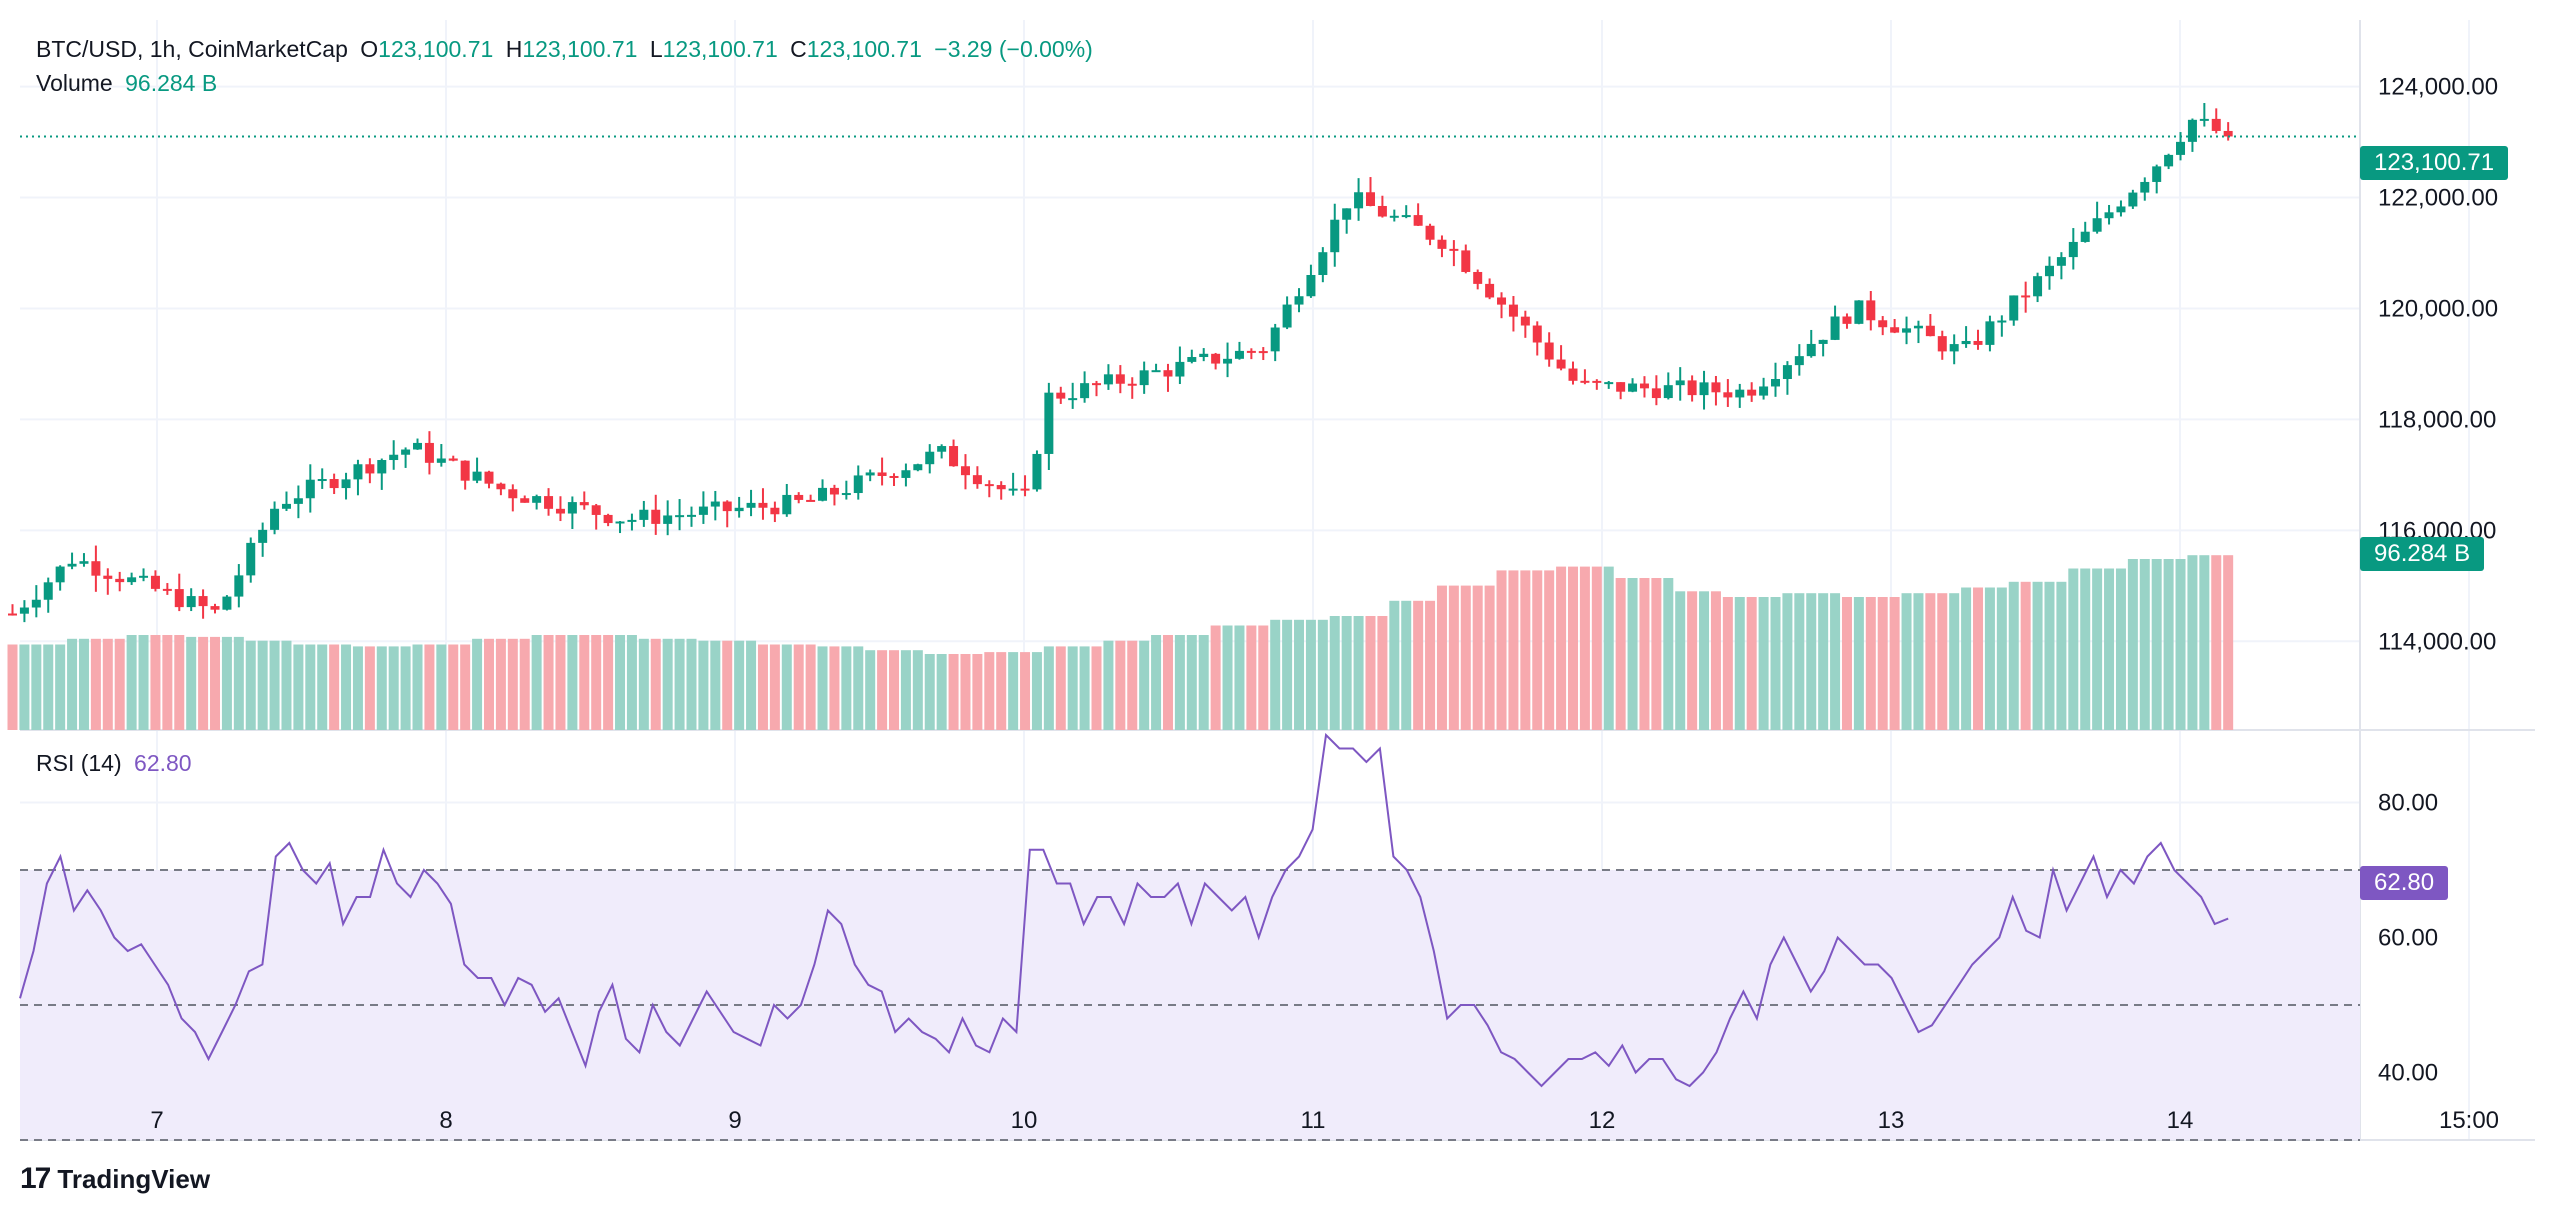  I want to click on open-label: O, so click(369, 49).